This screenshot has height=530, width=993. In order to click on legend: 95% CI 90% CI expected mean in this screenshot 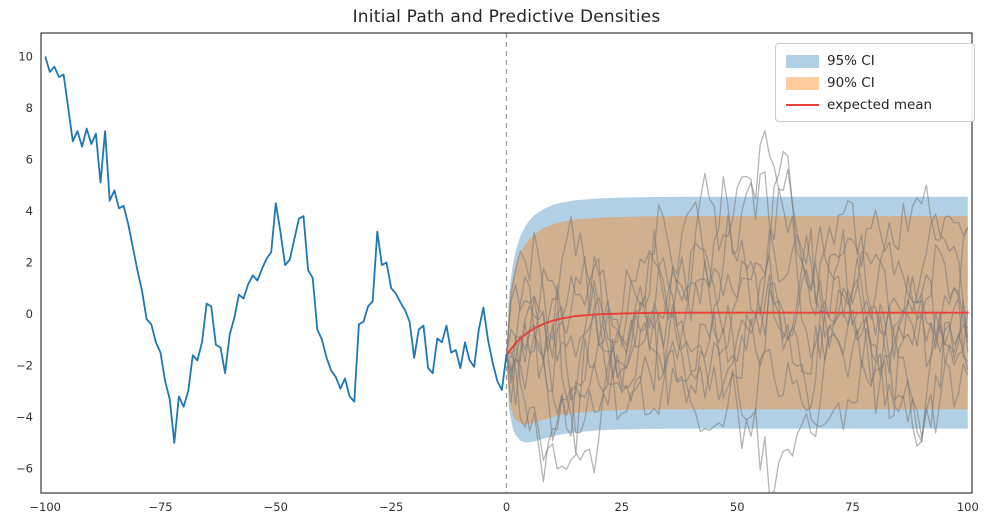, I will do `click(875, 82)`.